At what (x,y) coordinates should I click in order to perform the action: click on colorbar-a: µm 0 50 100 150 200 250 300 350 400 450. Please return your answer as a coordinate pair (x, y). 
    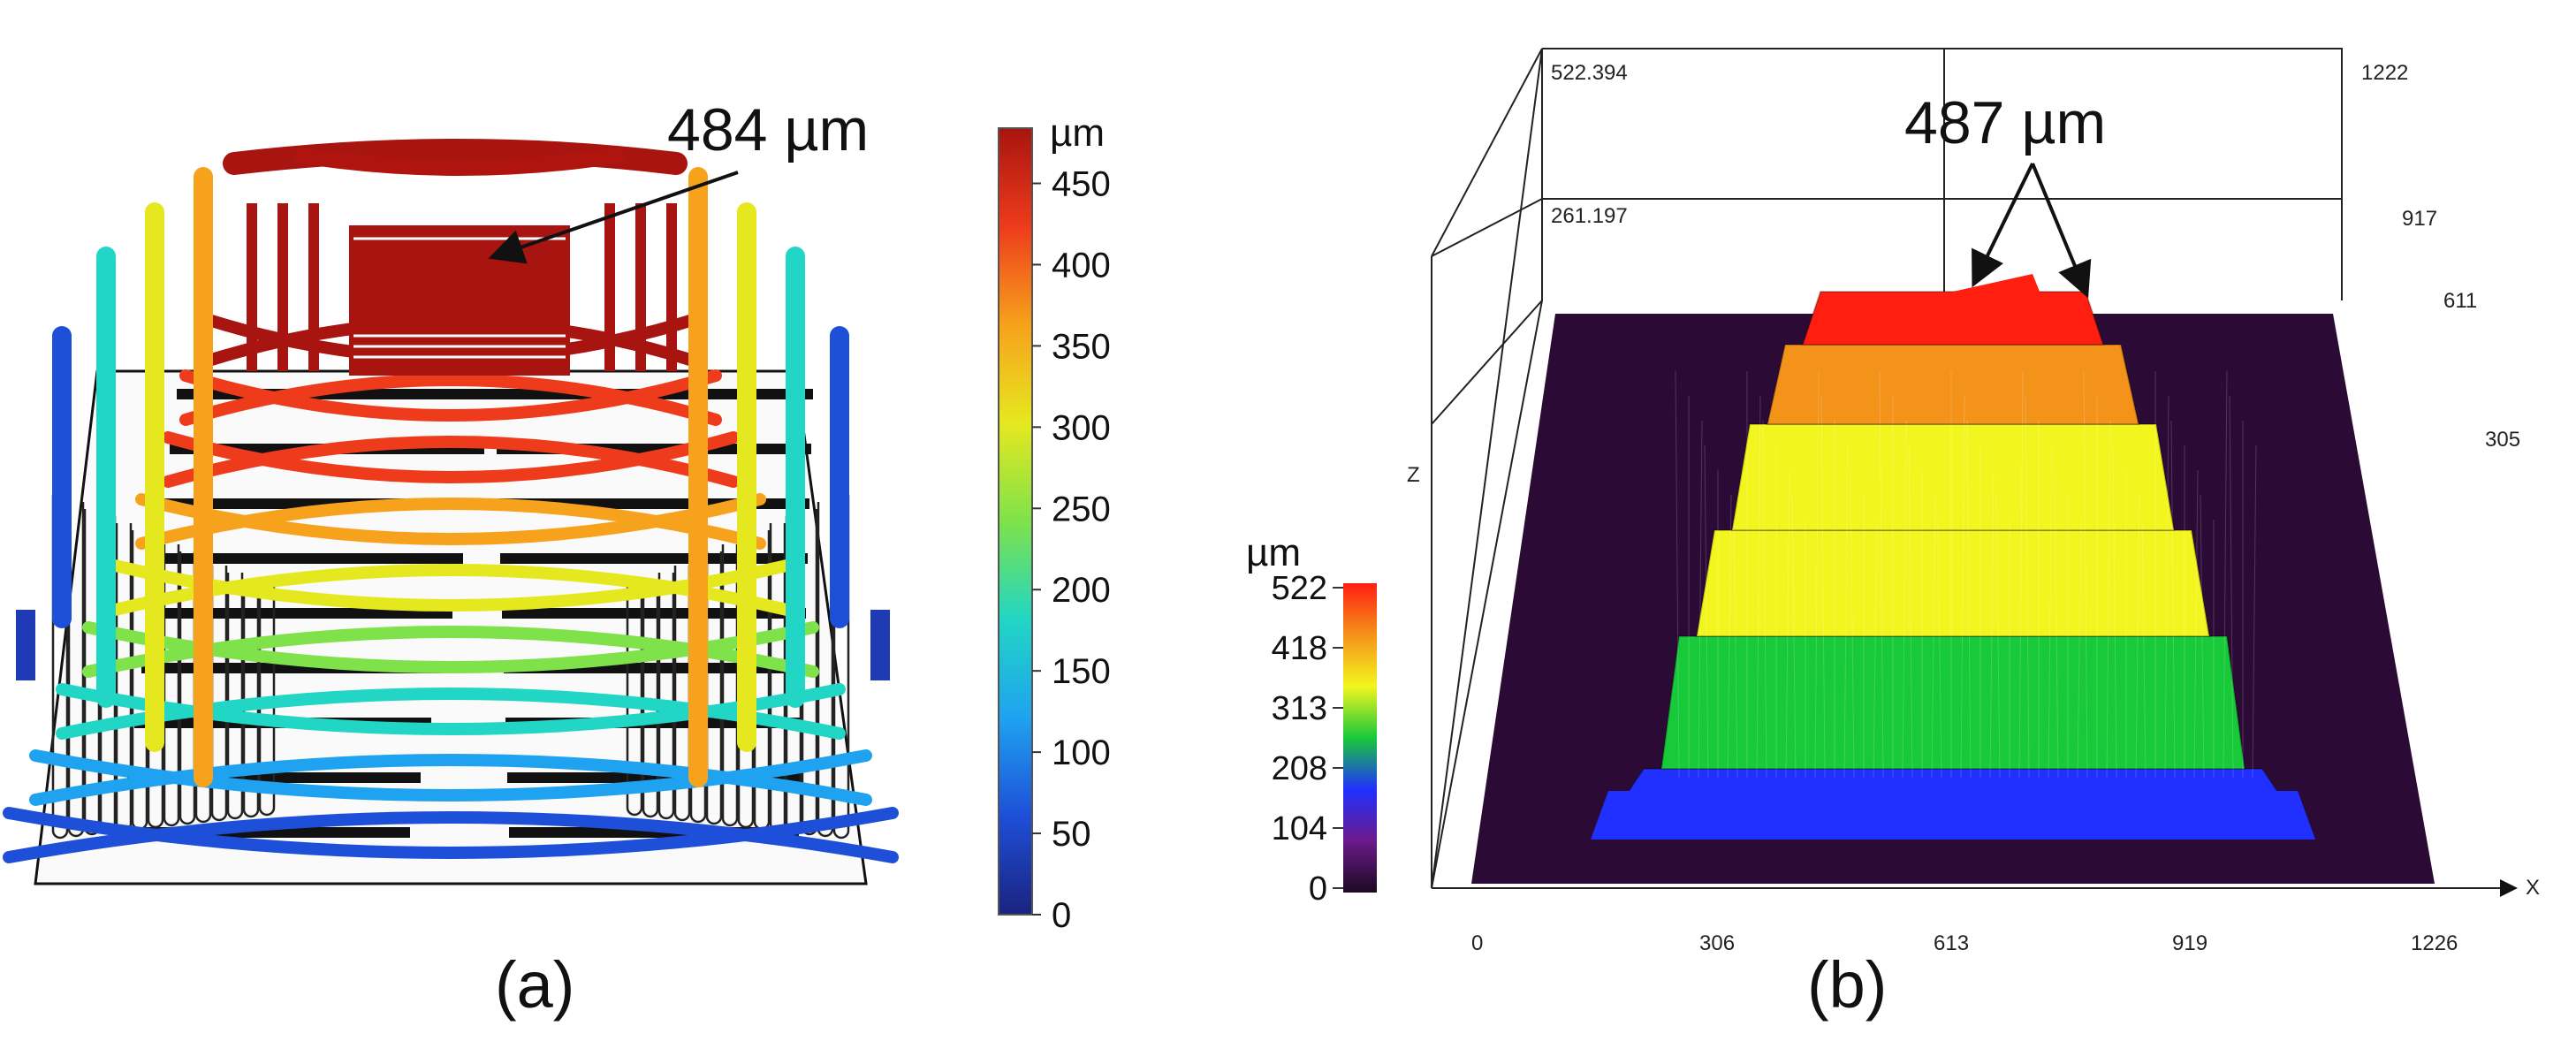
    Looking at the image, I should click on (1054, 523).